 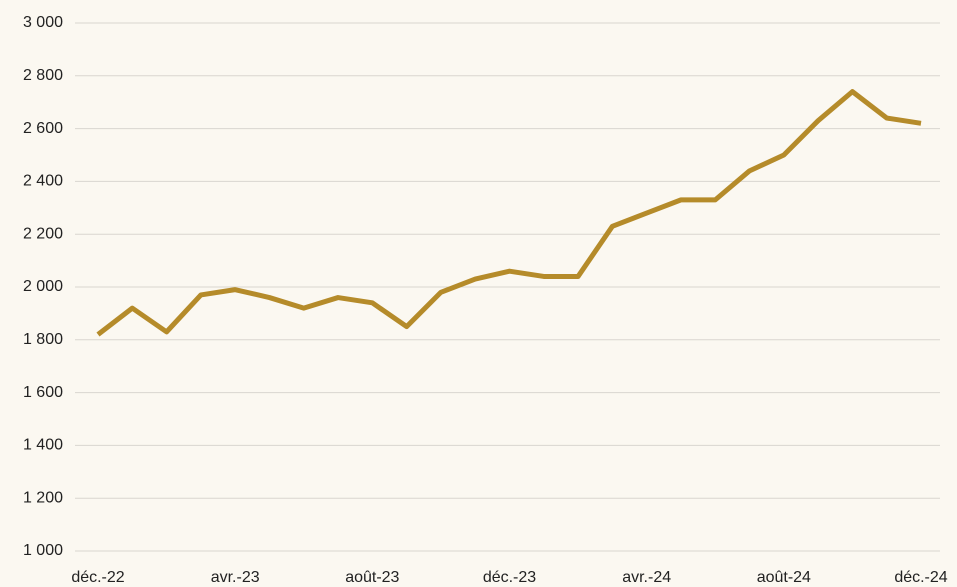 I want to click on y-tick-label: 1 400, so click(x=43, y=445).